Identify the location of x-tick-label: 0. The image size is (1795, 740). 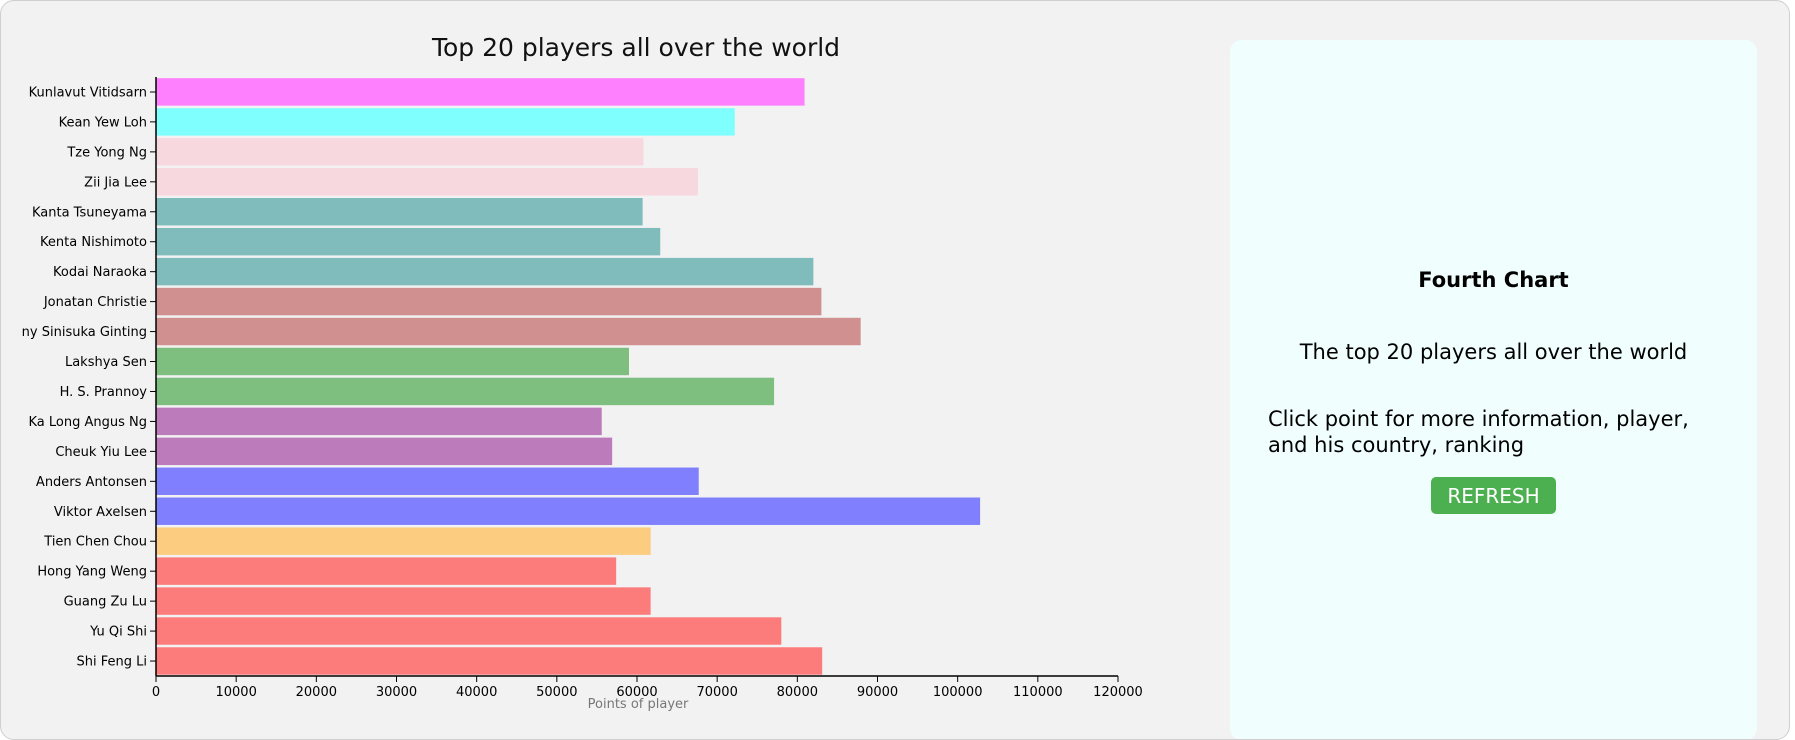
(156, 692).